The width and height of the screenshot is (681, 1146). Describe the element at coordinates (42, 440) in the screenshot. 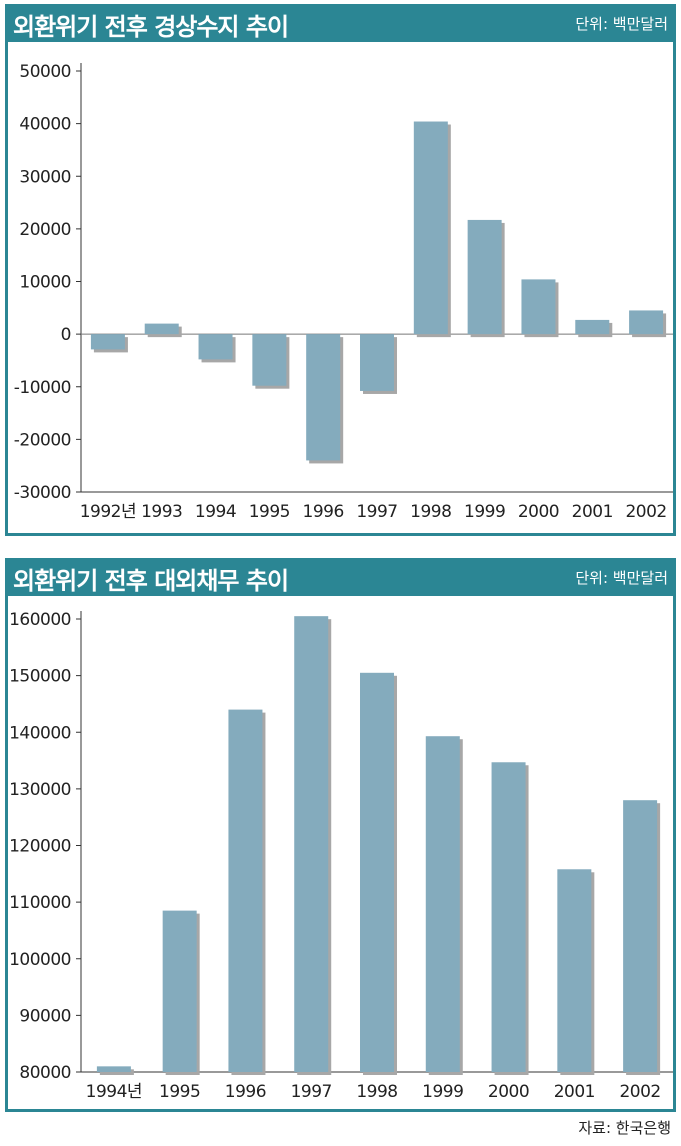

I see `y-tick-label: -20000` at that location.